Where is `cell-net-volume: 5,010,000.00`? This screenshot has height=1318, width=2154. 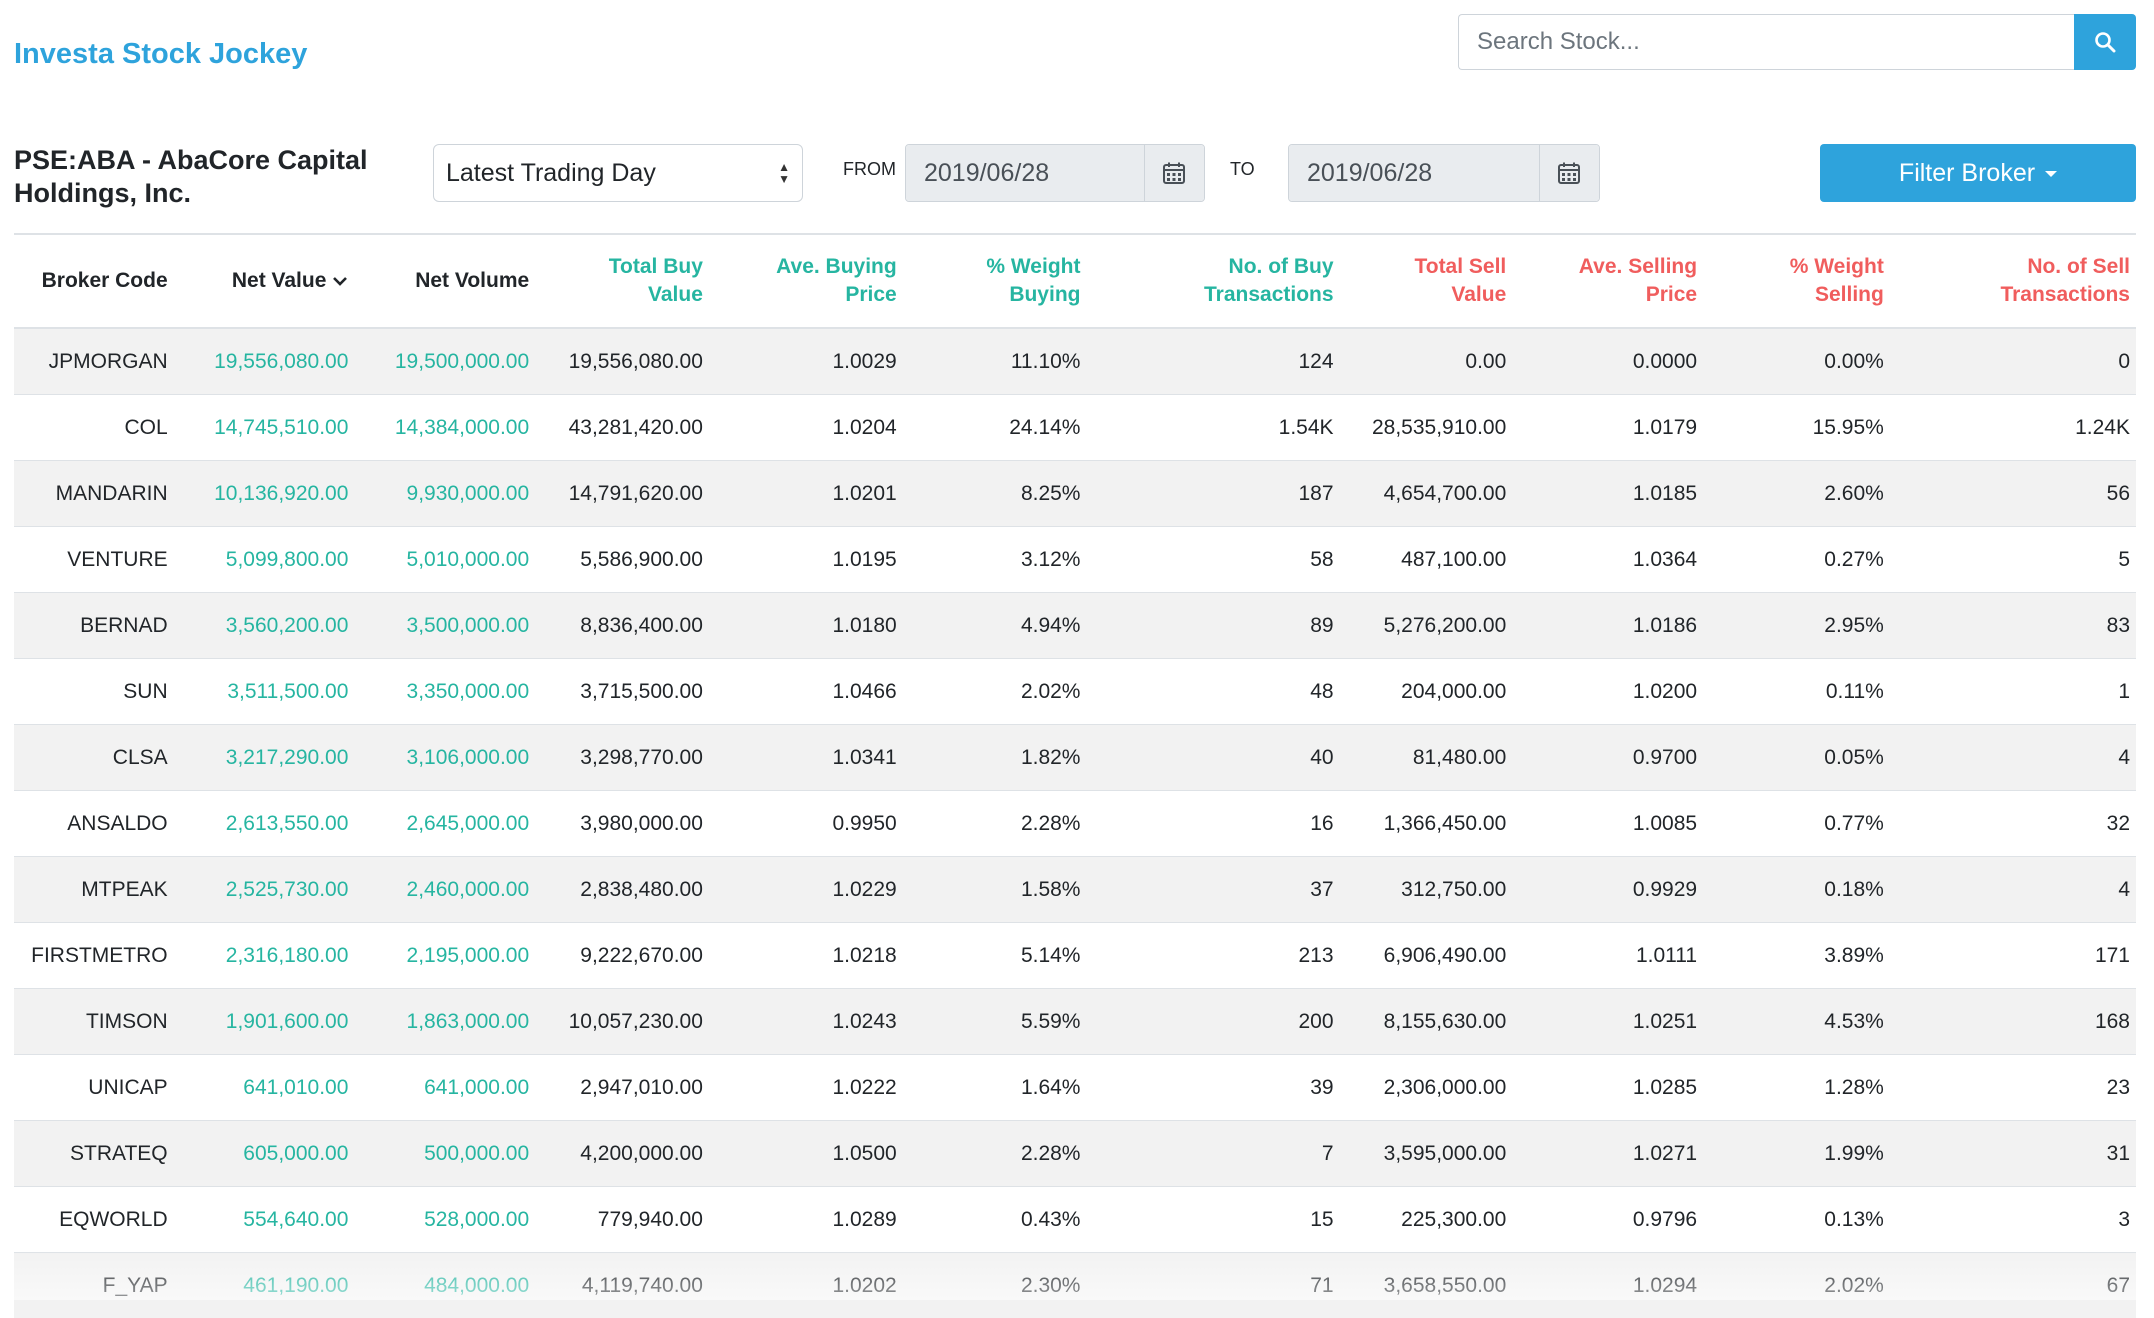
cell-net-volume: 5,010,000.00 is located at coordinates (438, 560).